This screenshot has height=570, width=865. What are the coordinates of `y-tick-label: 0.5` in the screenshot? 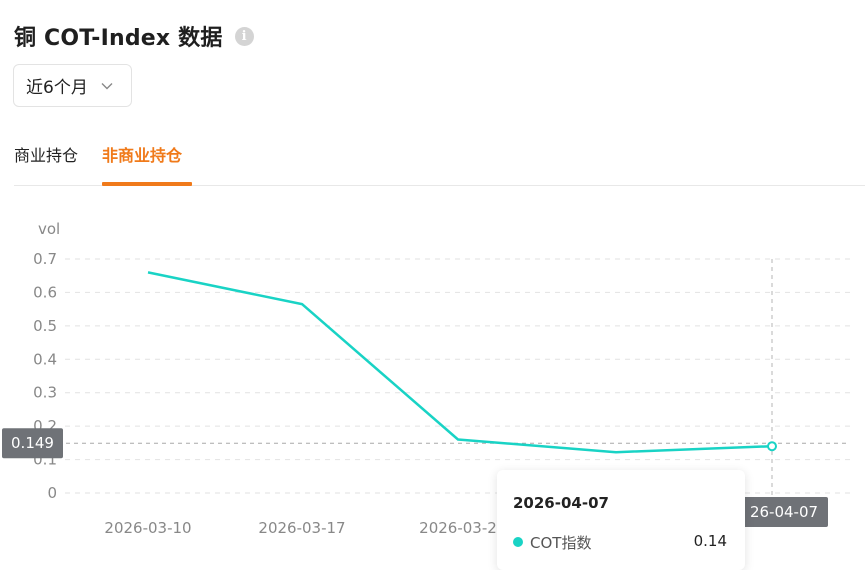 It's located at (45, 326).